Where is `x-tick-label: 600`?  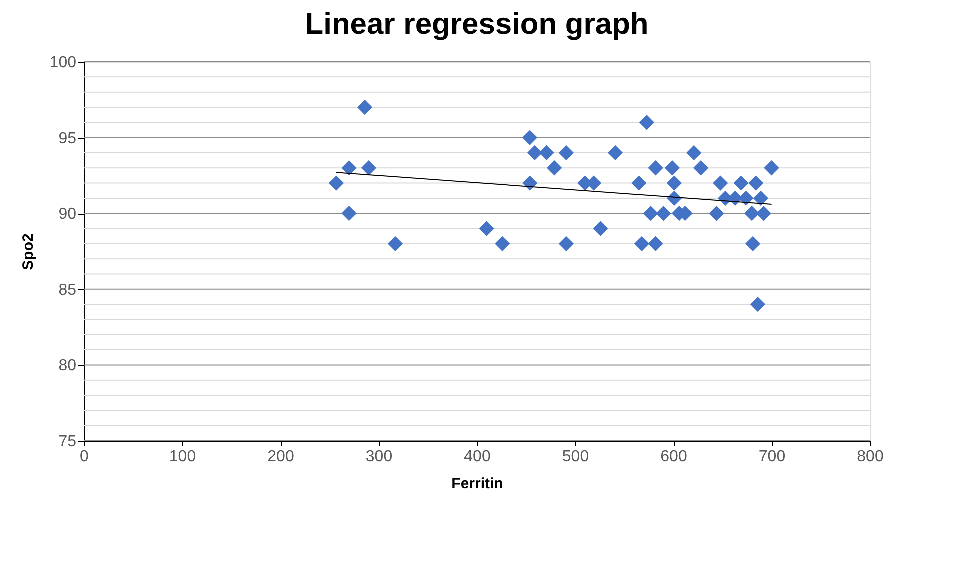
x-tick-label: 600 is located at coordinates (674, 457).